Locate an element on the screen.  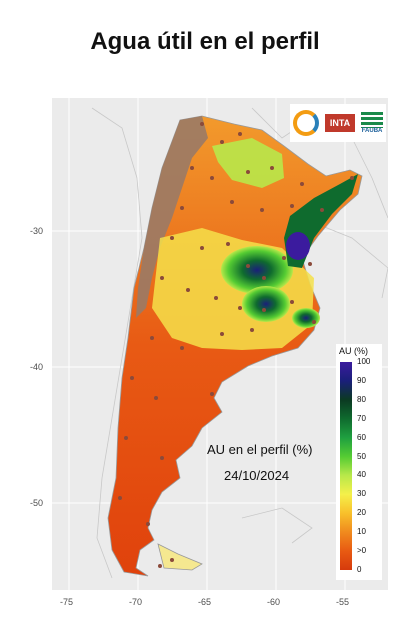
y-tick-label: -50 is located at coordinates (37, 503).